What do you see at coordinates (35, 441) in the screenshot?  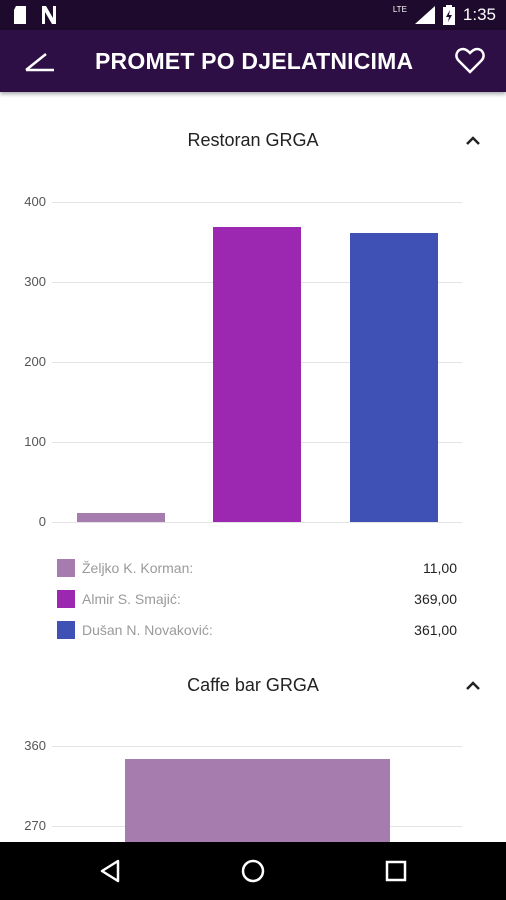 I see `y-tick-label: 100` at bounding box center [35, 441].